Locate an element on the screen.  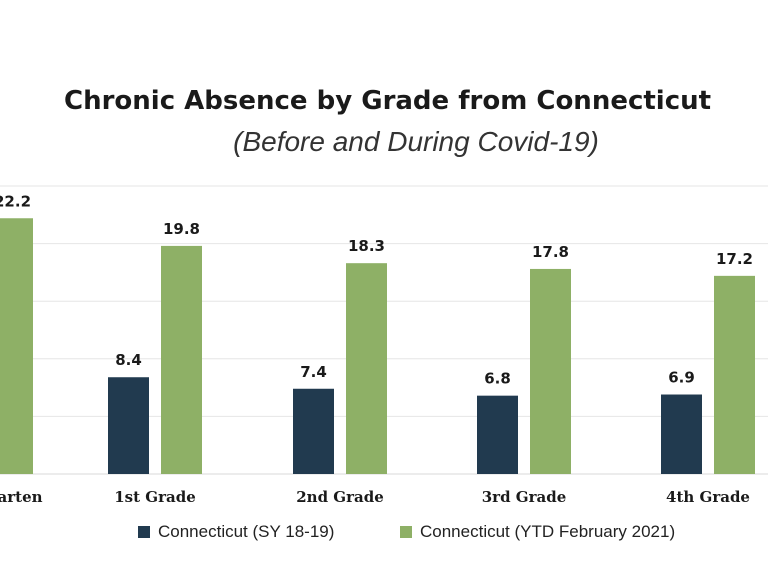
legend-item-sy1819: Connecticut (SY 18-19) is located at coordinates (236, 532).